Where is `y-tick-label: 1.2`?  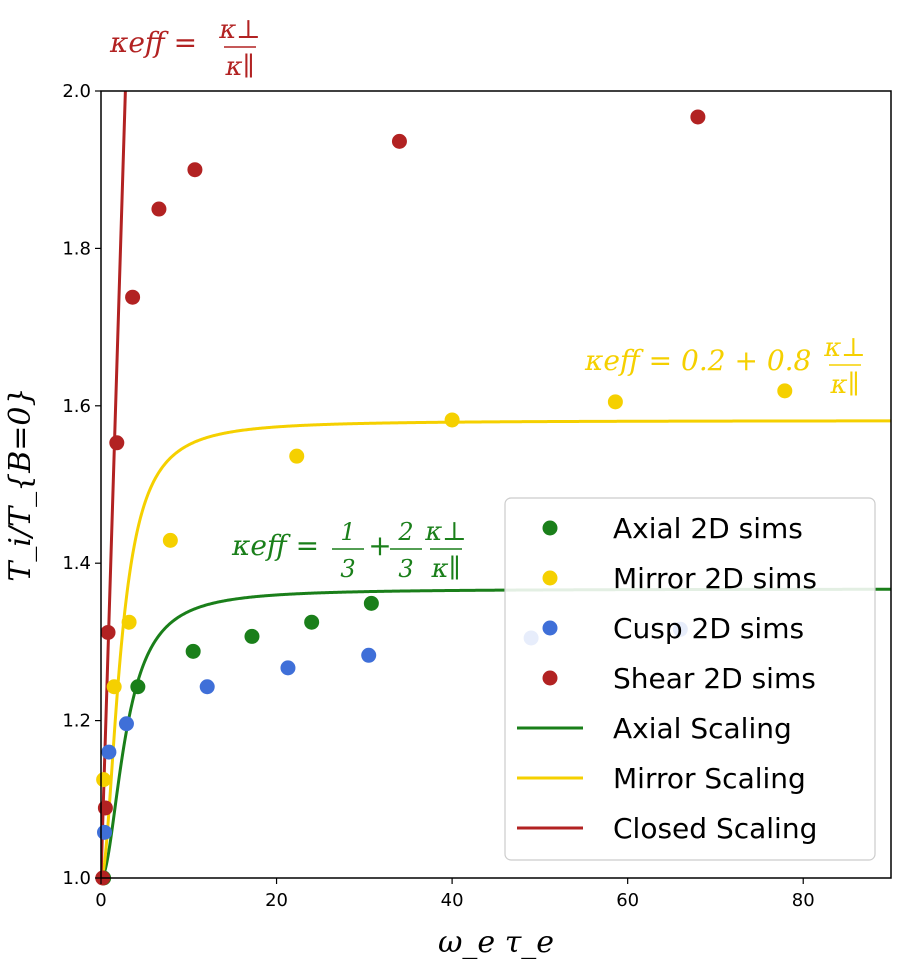 y-tick-label: 1.2 is located at coordinates (76, 721).